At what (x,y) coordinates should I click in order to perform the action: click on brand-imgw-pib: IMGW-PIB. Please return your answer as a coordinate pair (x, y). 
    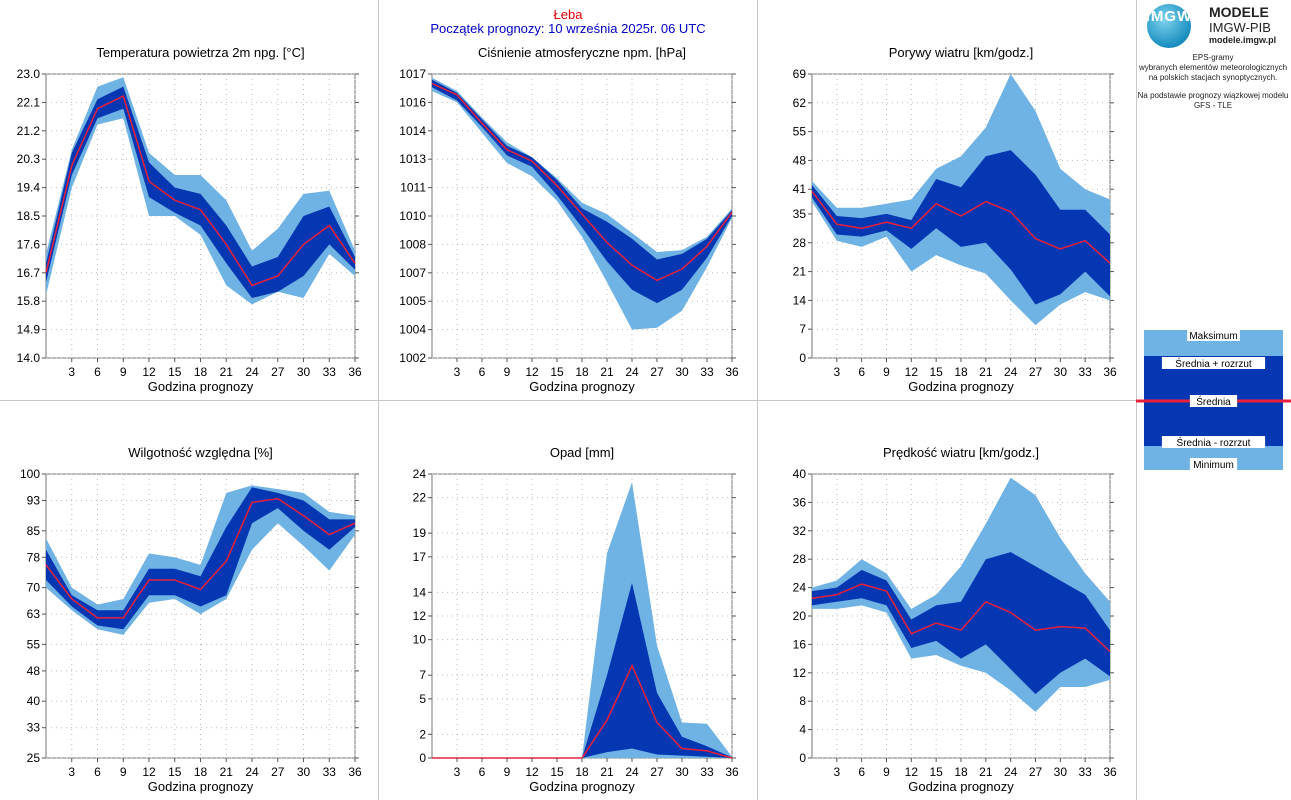
    Looking at the image, I should click on (1240, 27).